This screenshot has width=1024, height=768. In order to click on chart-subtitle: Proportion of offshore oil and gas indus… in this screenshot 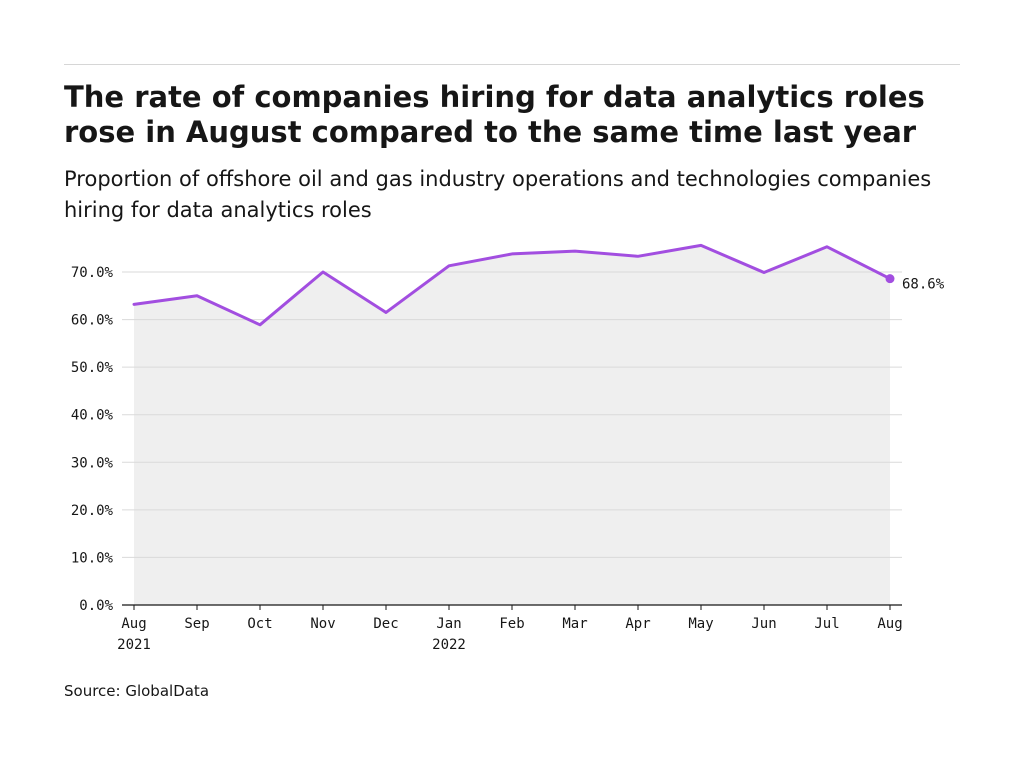, I will do `click(498, 194)`.